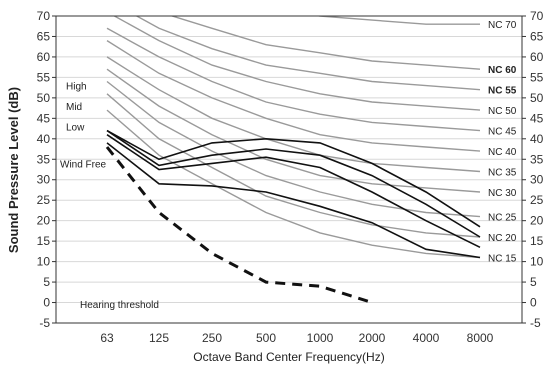  What do you see at coordinates (502, 132) in the screenshot?
I see `nc-curve-label: NC 45` at bounding box center [502, 132].